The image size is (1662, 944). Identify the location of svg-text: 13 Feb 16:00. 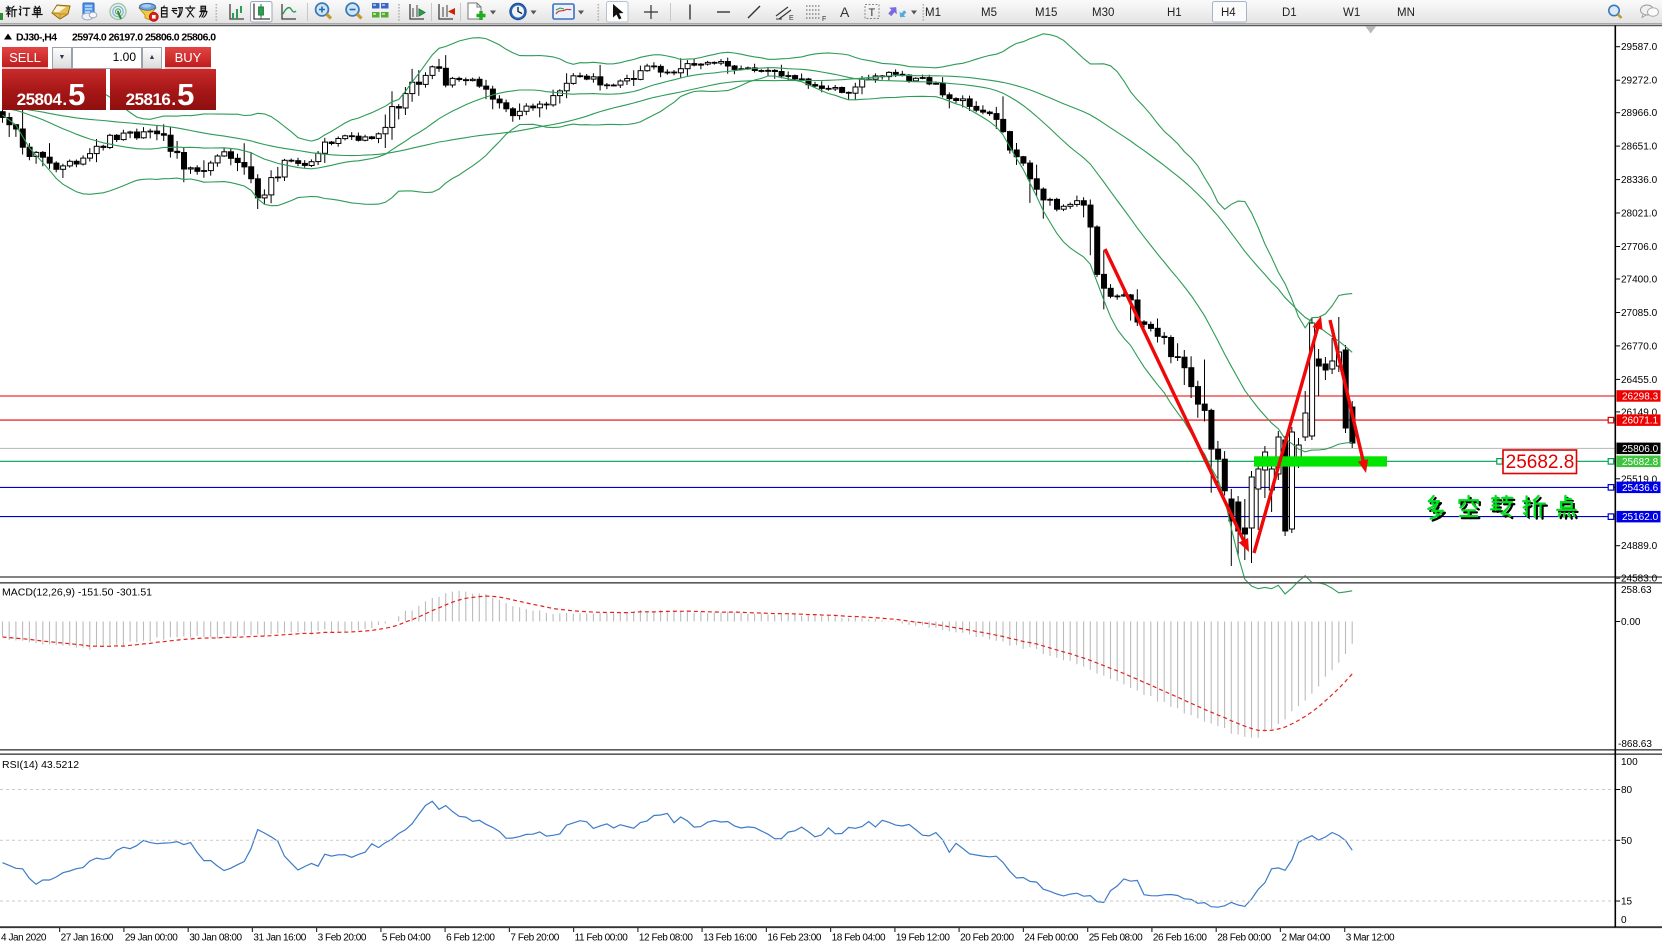
(730, 938).